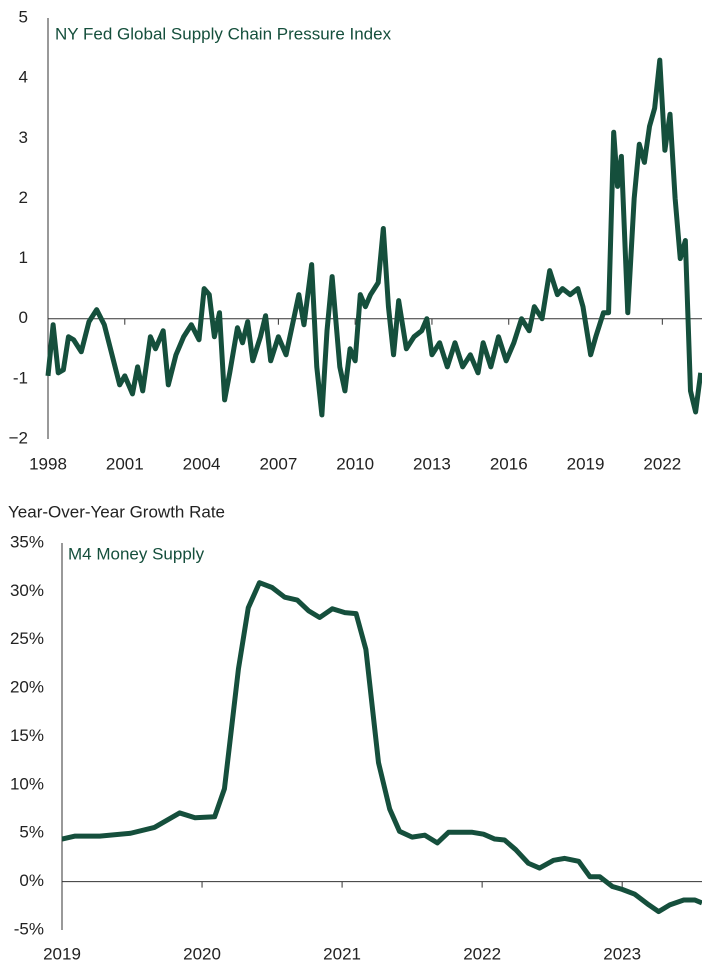 The height and width of the screenshot is (971, 702). I want to click on y-tick-label: 2, so click(23, 197).